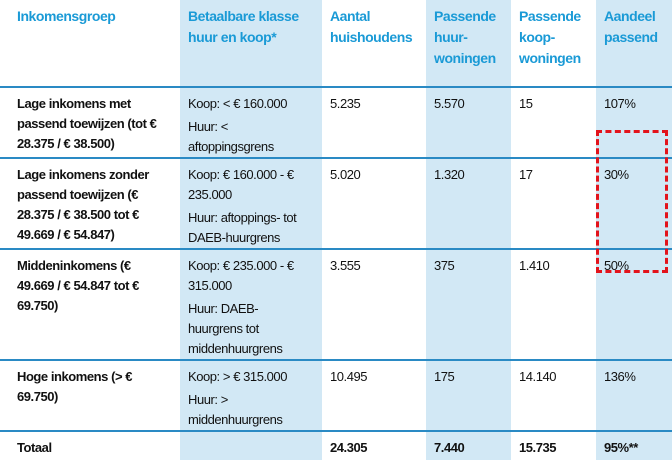 The height and width of the screenshot is (460, 672). Describe the element at coordinates (235, 409) in the screenshot. I see `huur-range: Huur: > middenhuurgrens` at that location.